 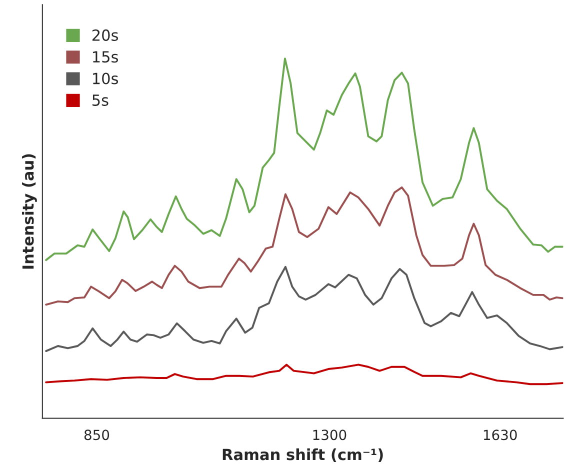 What do you see at coordinates (329, 435) in the screenshot?
I see `x-tick-label: 1300` at bounding box center [329, 435].